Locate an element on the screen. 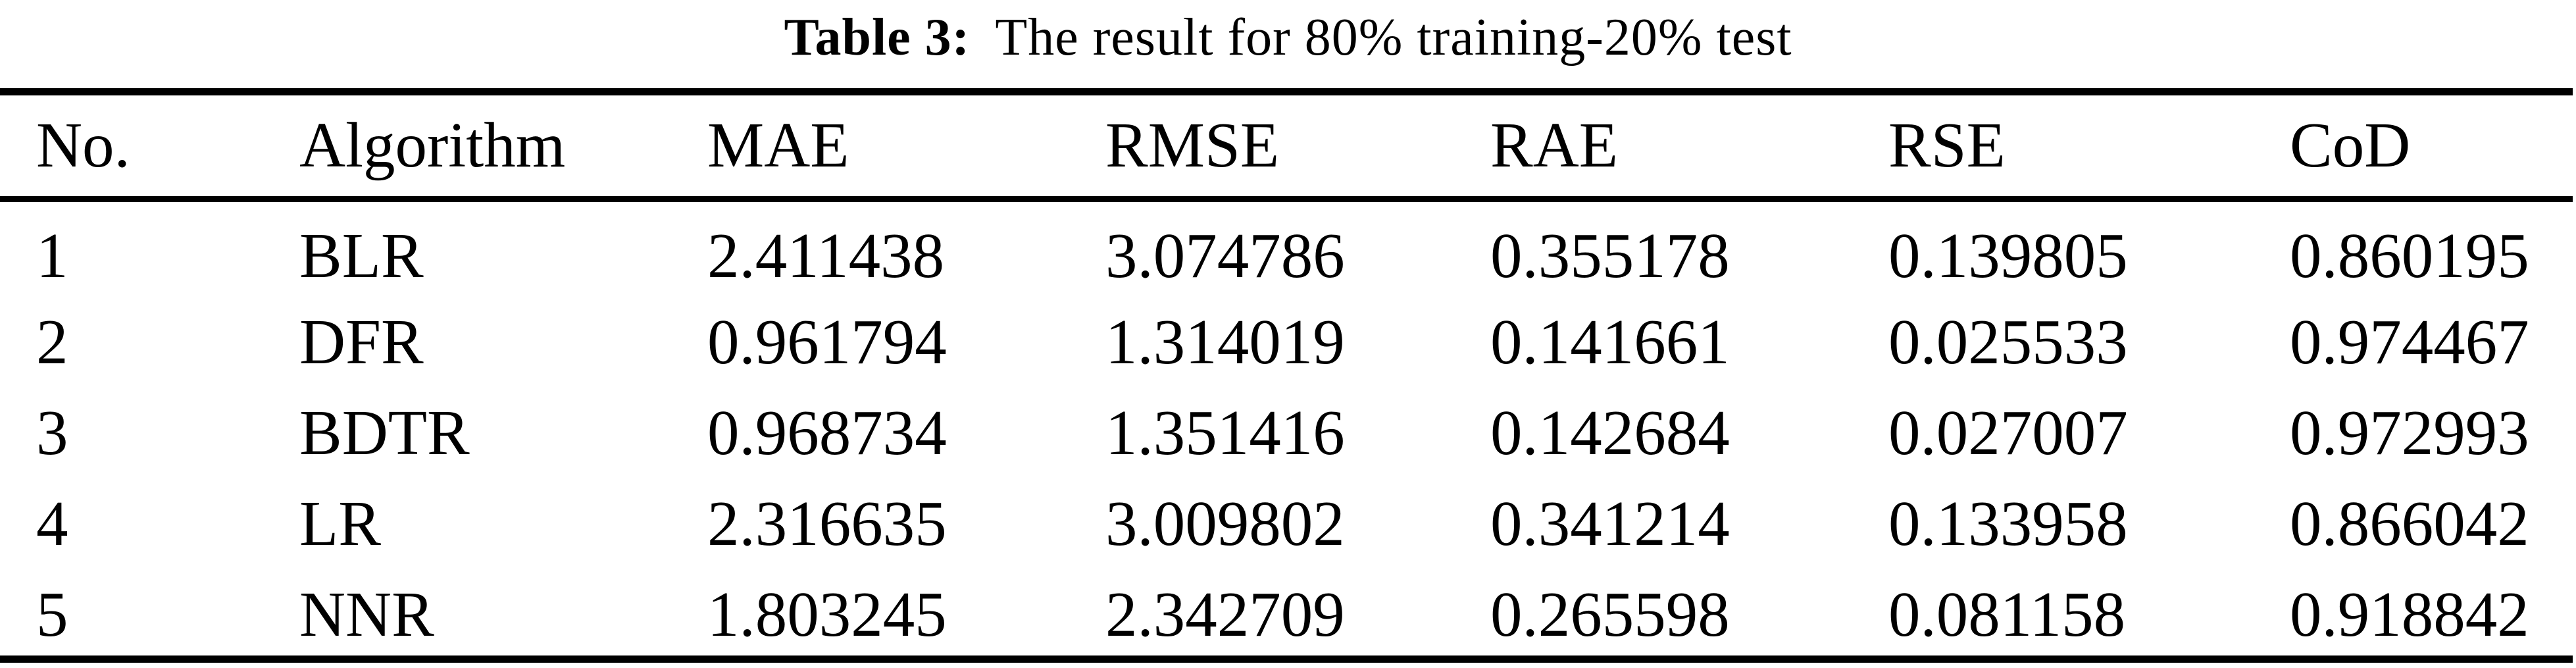 This screenshot has height=668, width=2576. table-caption-label: Table 3: is located at coordinates (877, 37).